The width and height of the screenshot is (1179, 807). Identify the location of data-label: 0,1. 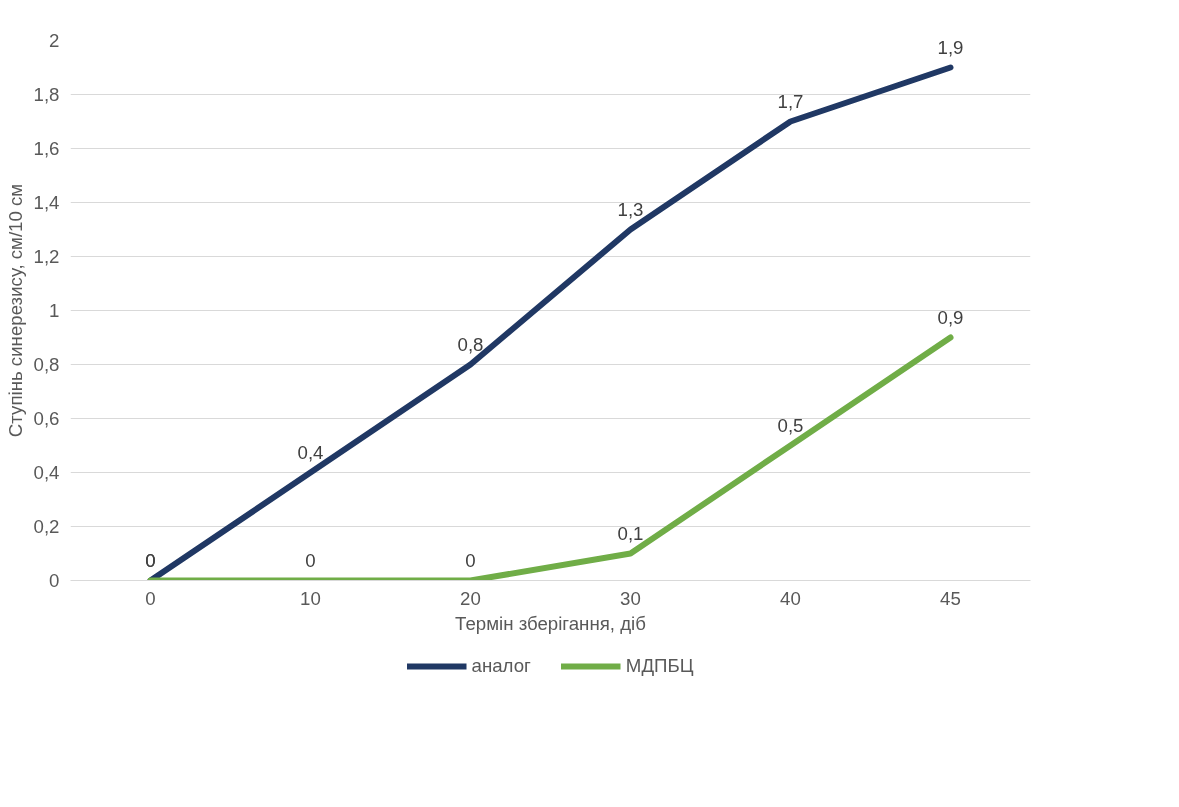
(630, 533).